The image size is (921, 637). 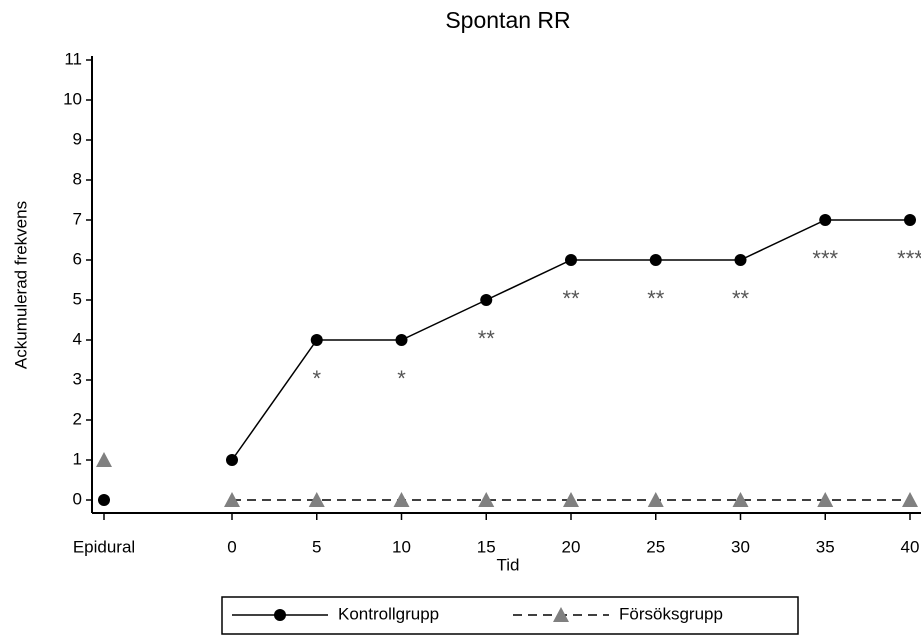 I want to click on x-tick-label: 15, so click(x=486, y=546).